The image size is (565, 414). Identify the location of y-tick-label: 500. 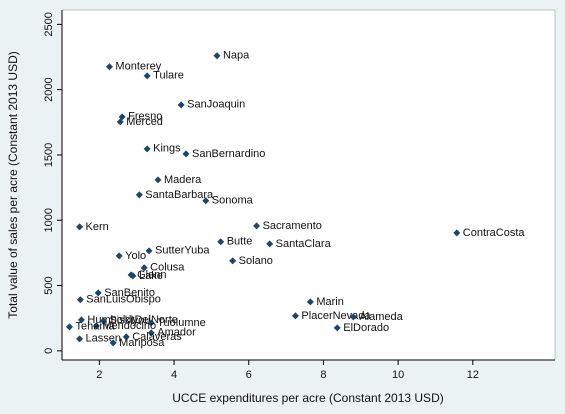
(49, 285).